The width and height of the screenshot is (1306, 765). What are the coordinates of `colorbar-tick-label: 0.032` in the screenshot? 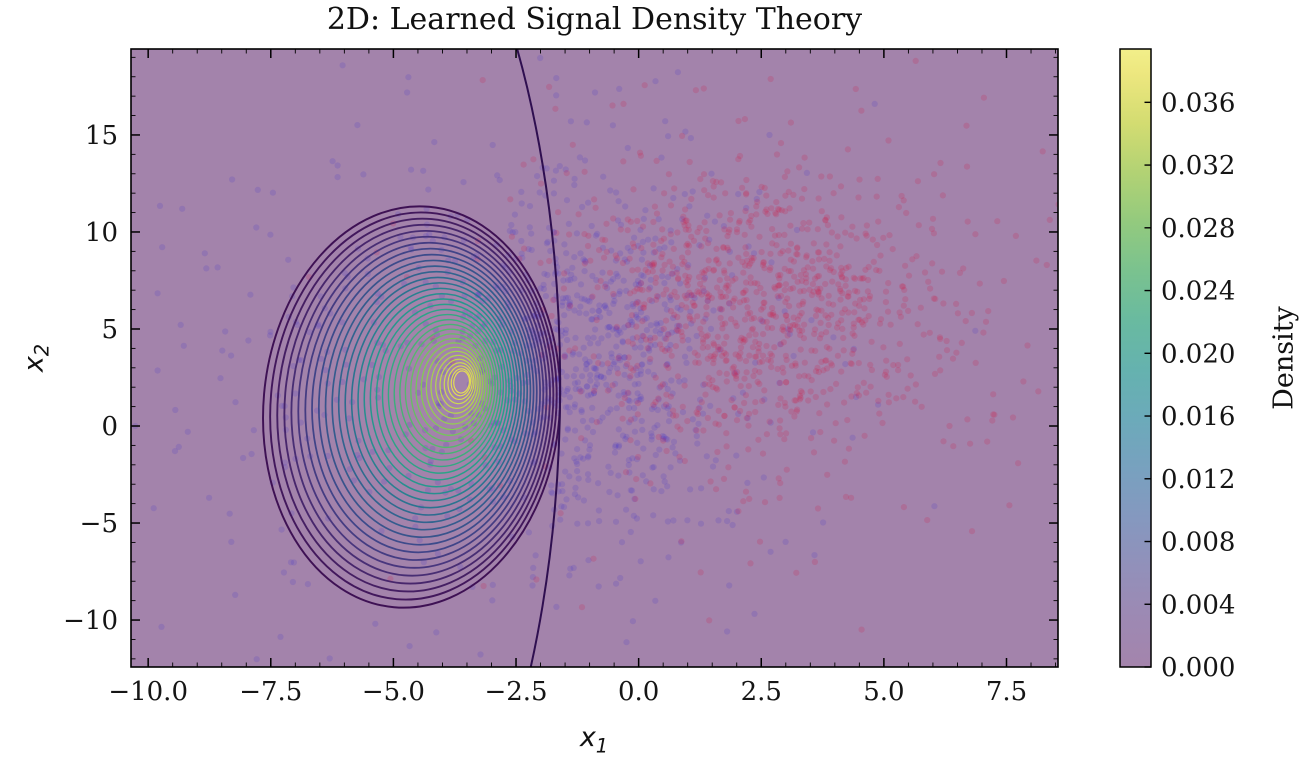 It's located at (1198, 166).